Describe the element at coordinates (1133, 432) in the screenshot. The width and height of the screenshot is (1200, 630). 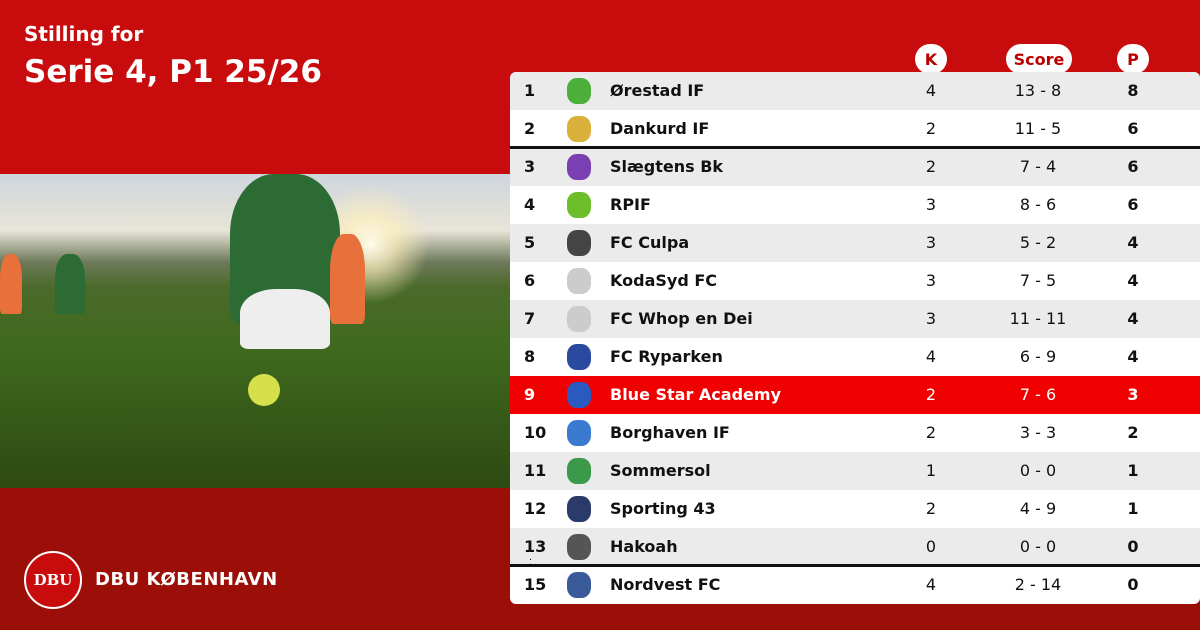
I see `points: 2` at that location.